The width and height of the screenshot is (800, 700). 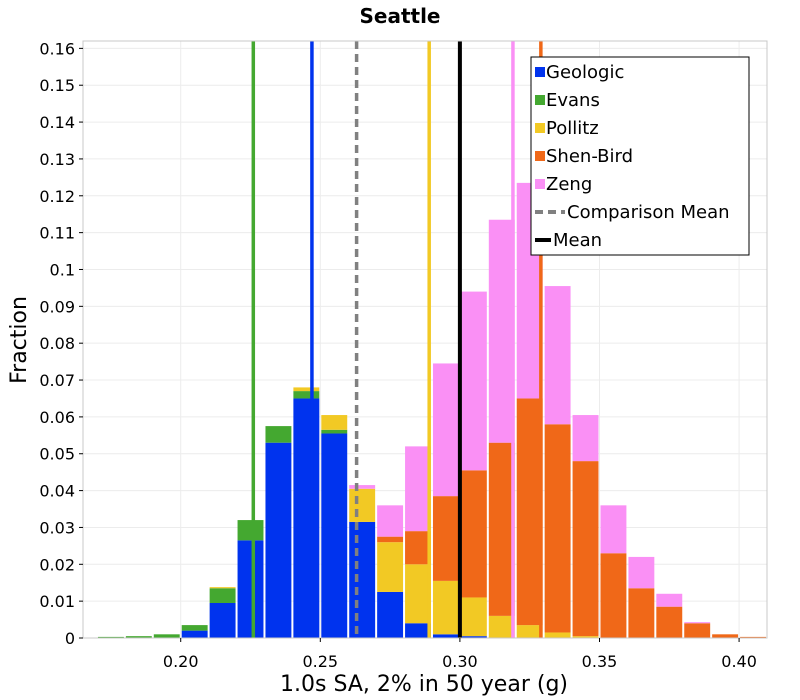 What do you see at coordinates (600, 661) in the screenshot?
I see `x-tick-label: 0.35` at bounding box center [600, 661].